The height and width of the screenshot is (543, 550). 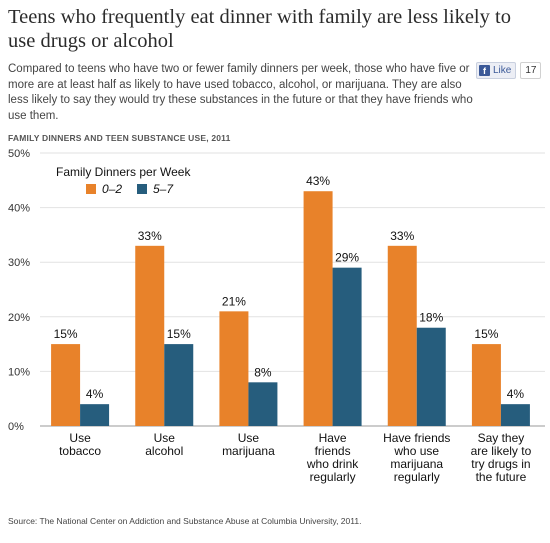 What do you see at coordinates (112, 189) in the screenshot?
I see `legend-item-label: 0–2` at bounding box center [112, 189].